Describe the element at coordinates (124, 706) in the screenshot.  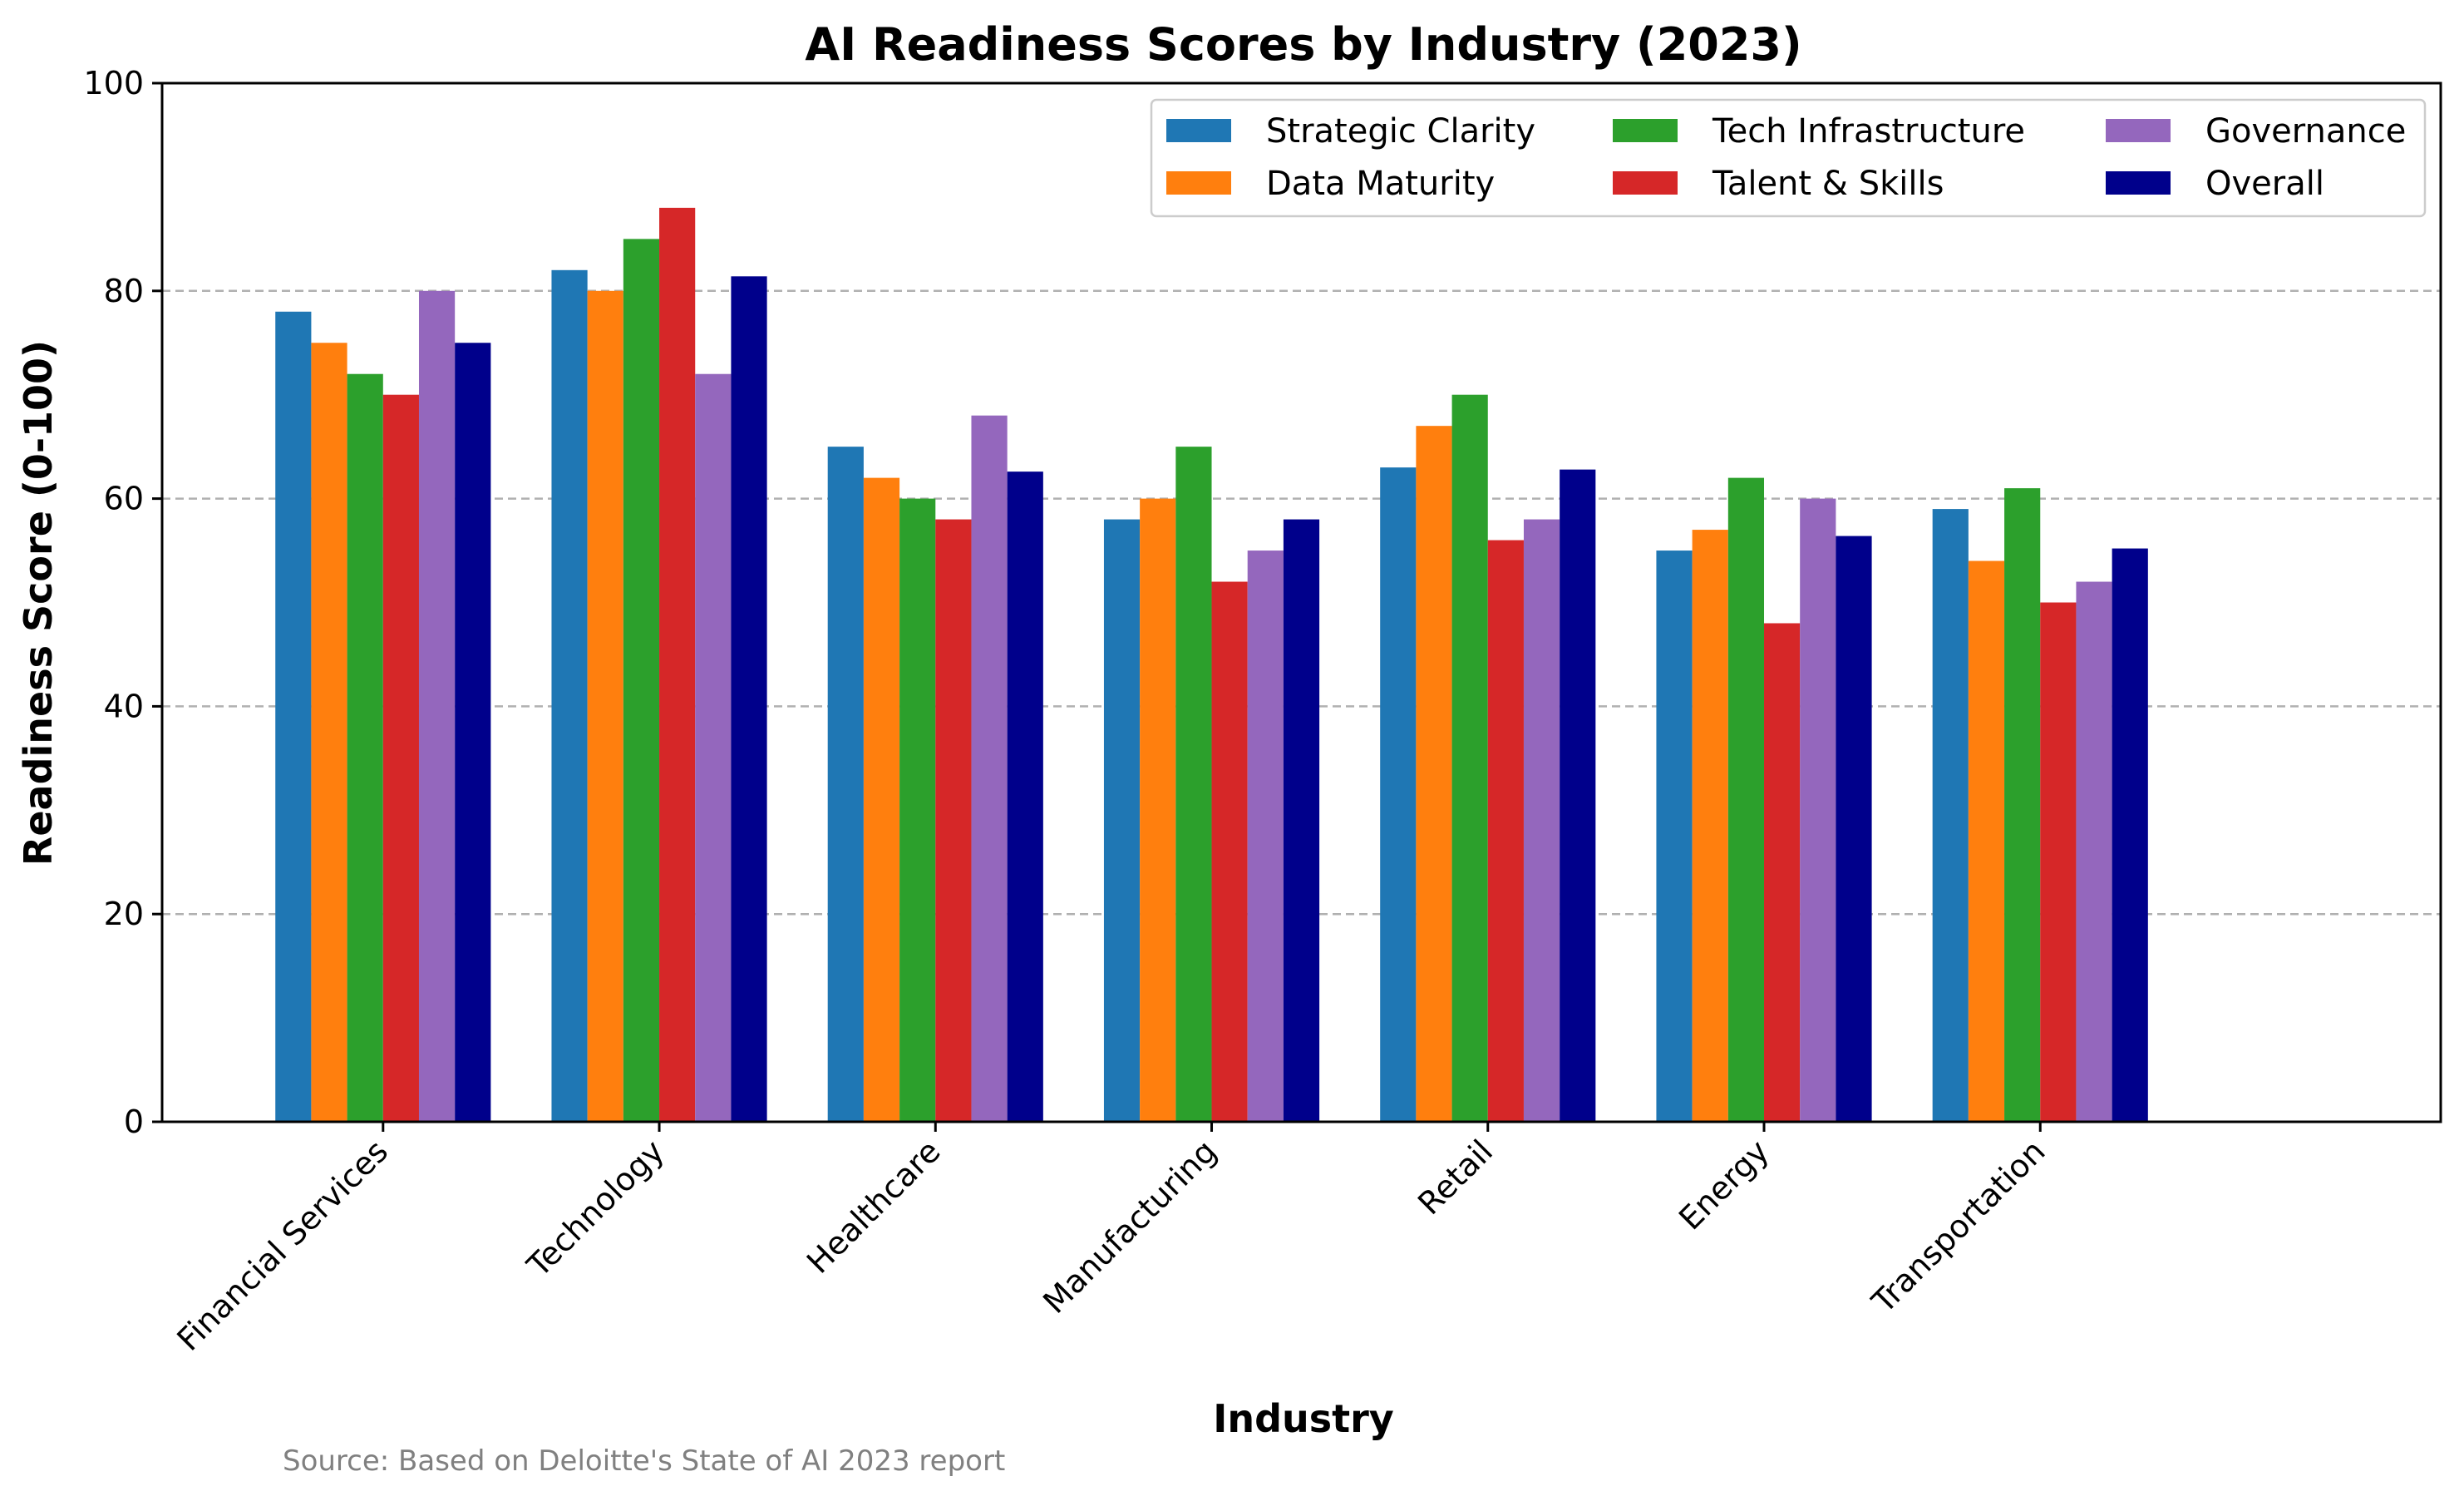
I see `y-tick-label: 40` at that location.